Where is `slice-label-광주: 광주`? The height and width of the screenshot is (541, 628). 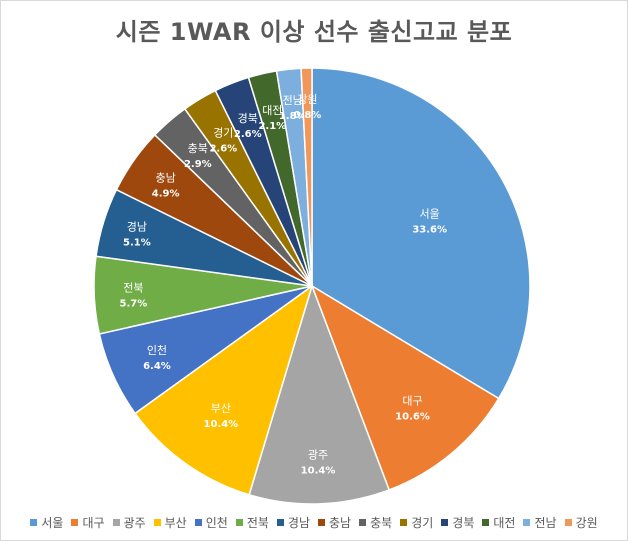
slice-label-광주: 광주 is located at coordinates (318, 454).